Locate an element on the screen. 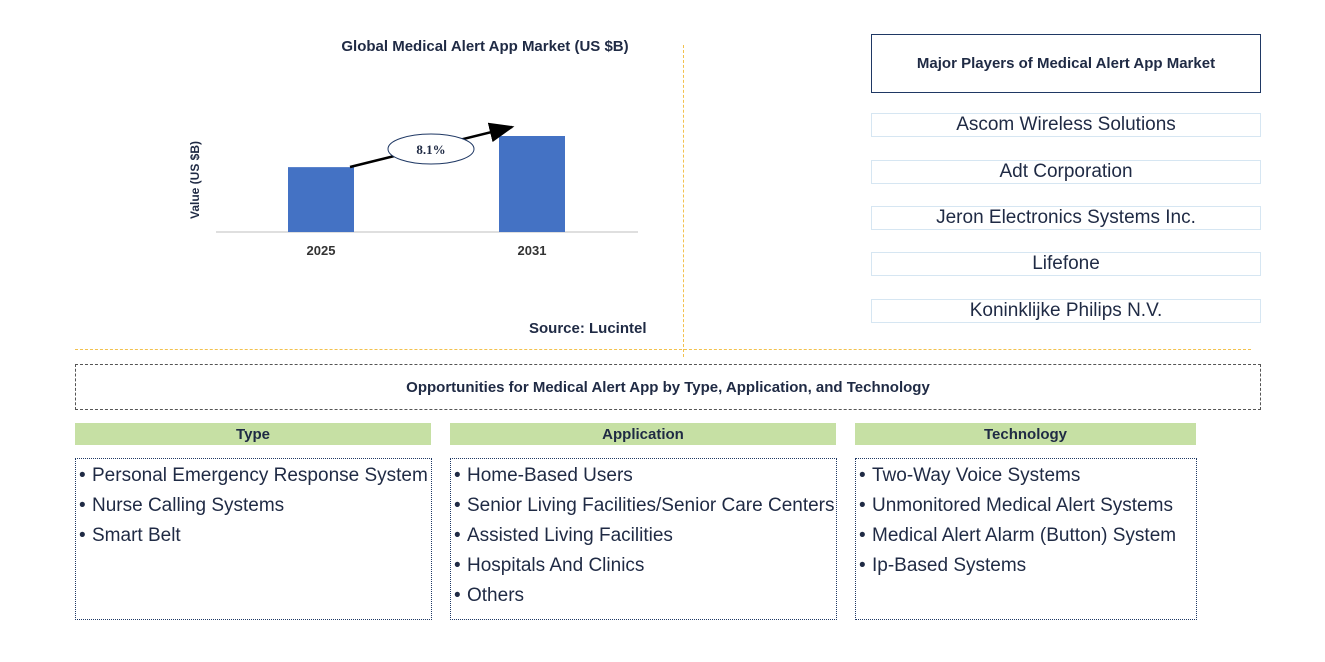 This screenshot has width=1325, height=662. list-item-label: Hospitals And Clinics is located at coordinates (556, 565).